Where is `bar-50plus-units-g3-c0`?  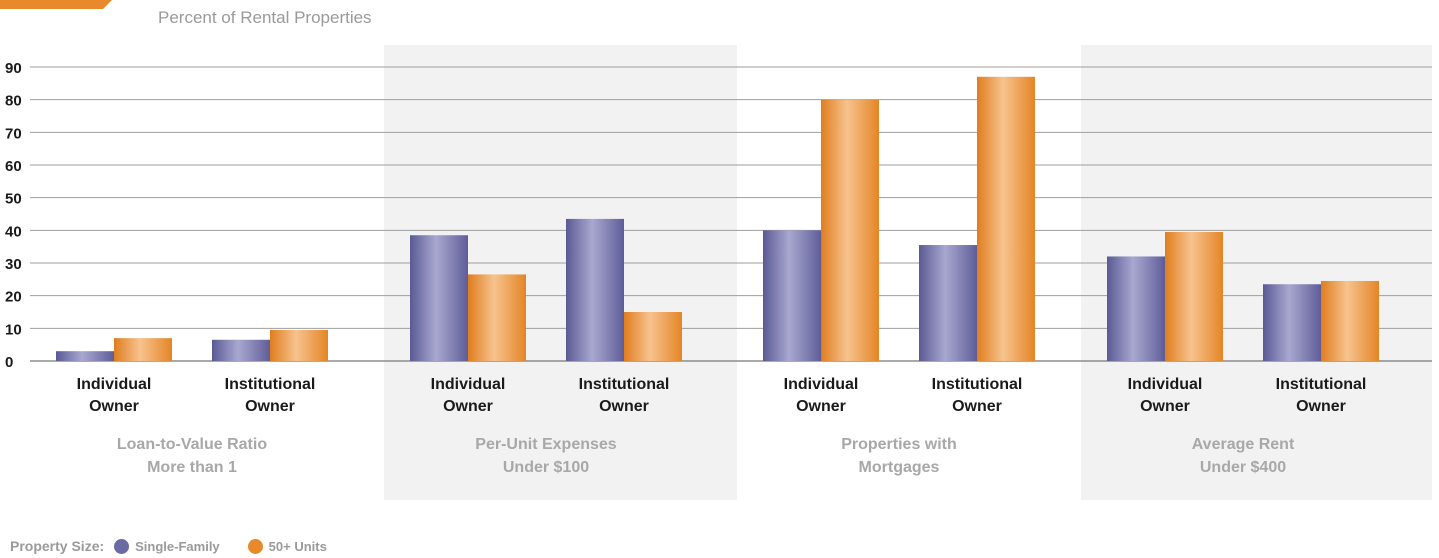
bar-50plus-units-g3-c0 is located at coordinates (1194, 296).